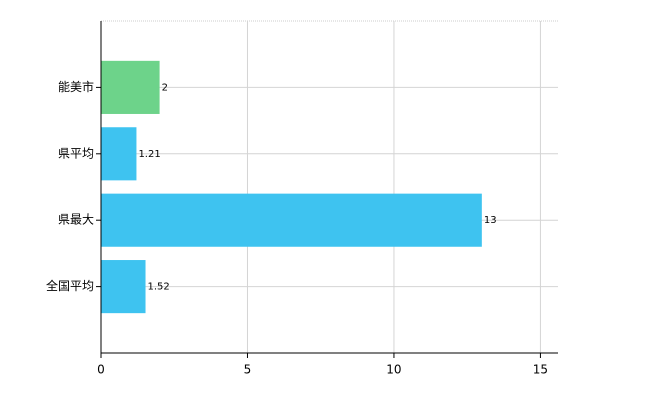  Describe the element at coordinates (490, 220) in the screenshot. I see `value-label: 13` at that location.